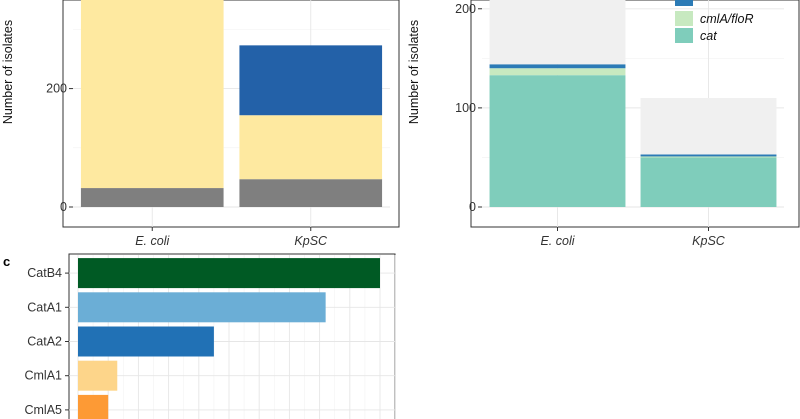  I want to click on panel-a-y-axis-label: Number of isolates, so click(8, 72).